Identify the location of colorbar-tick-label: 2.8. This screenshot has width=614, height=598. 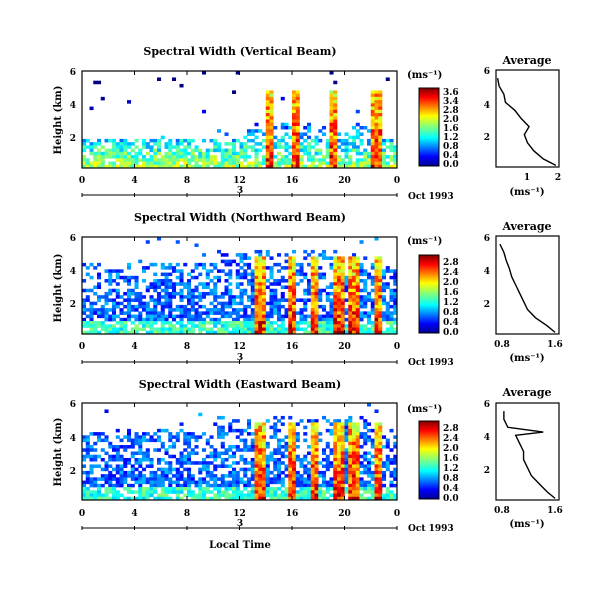
(451, 263).